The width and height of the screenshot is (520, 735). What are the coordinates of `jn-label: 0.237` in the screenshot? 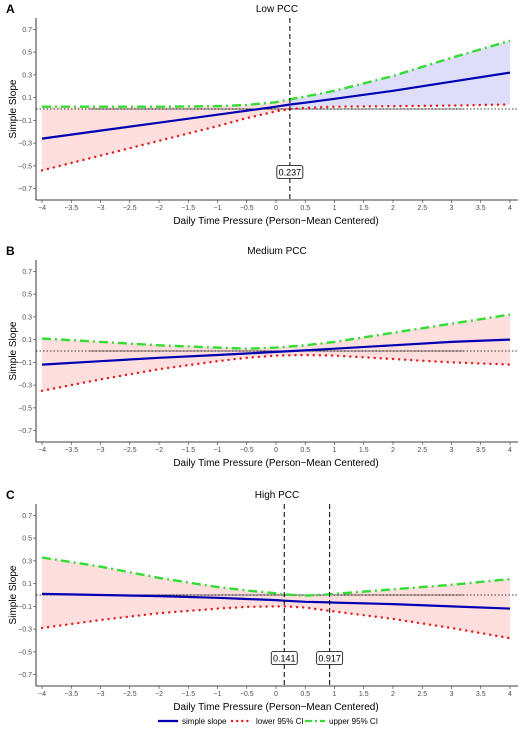 It's located at (290, 173).